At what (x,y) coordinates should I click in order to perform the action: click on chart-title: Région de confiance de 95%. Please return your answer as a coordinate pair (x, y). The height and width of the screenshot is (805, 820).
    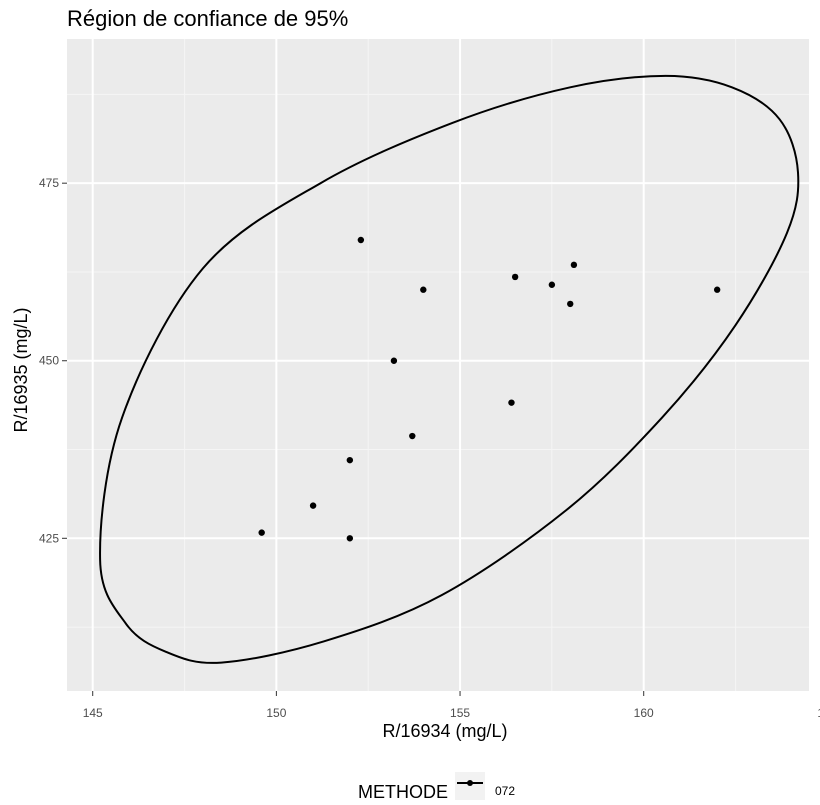
    Looking at the image, I should click on (207, 18).